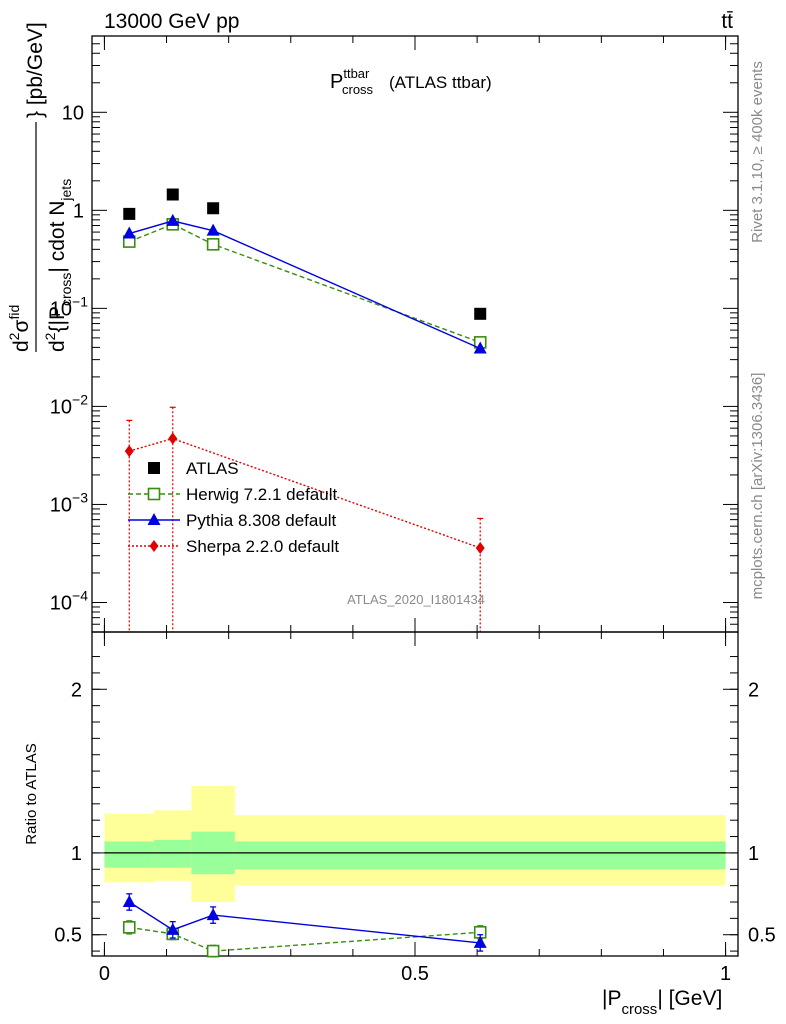  What do you see at coordinates (154, 519) in the screenshot?
I see `legend-pythia-marker` at bounding box center [154, 519].